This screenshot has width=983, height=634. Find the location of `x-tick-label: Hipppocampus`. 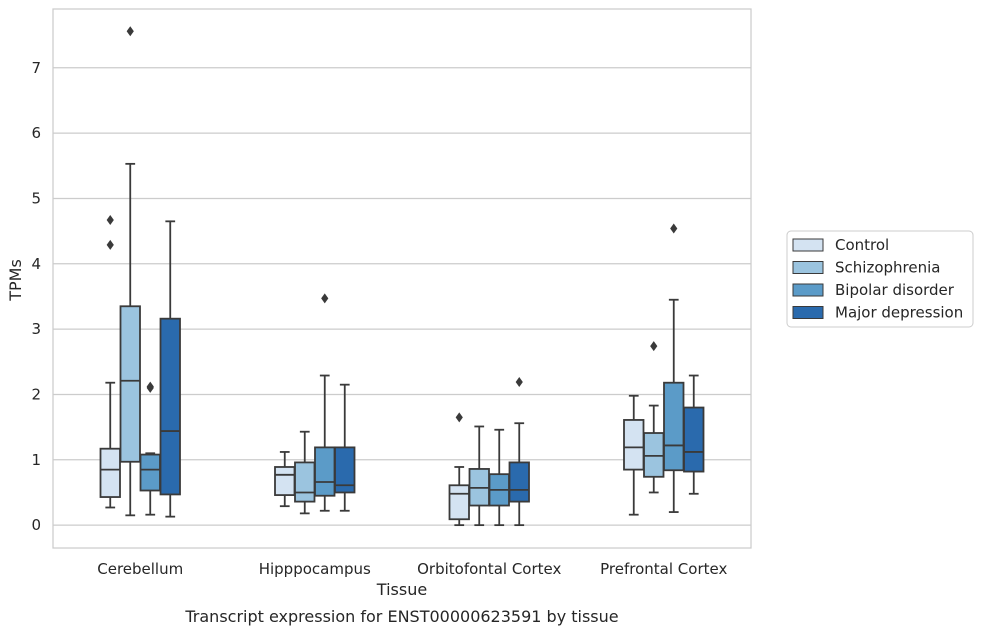

x-tick-label: Hipppocampus is located at coordinates (315, 569).